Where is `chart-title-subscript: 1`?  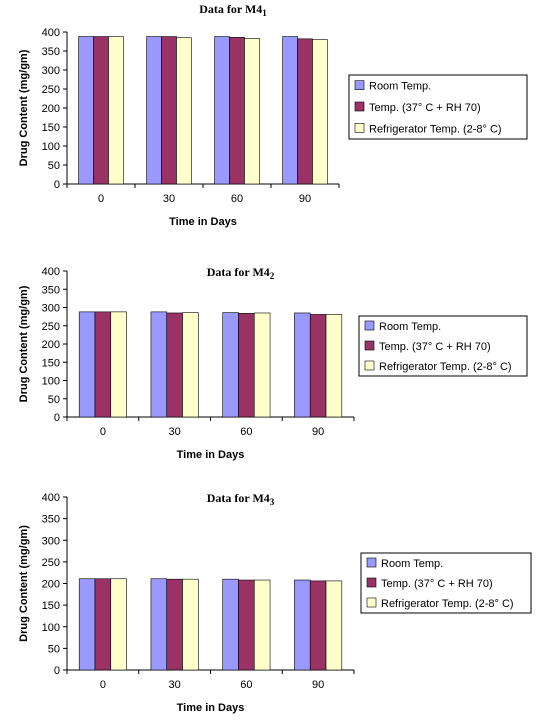
chart-title-subscript: 1 is located at coordinates (264, 13).